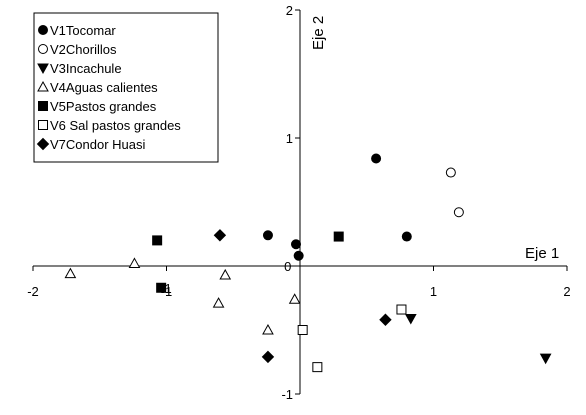  Describe the element at coordinates (168, 288) in the screenshot. I see `annotation-label: 1` at that location.